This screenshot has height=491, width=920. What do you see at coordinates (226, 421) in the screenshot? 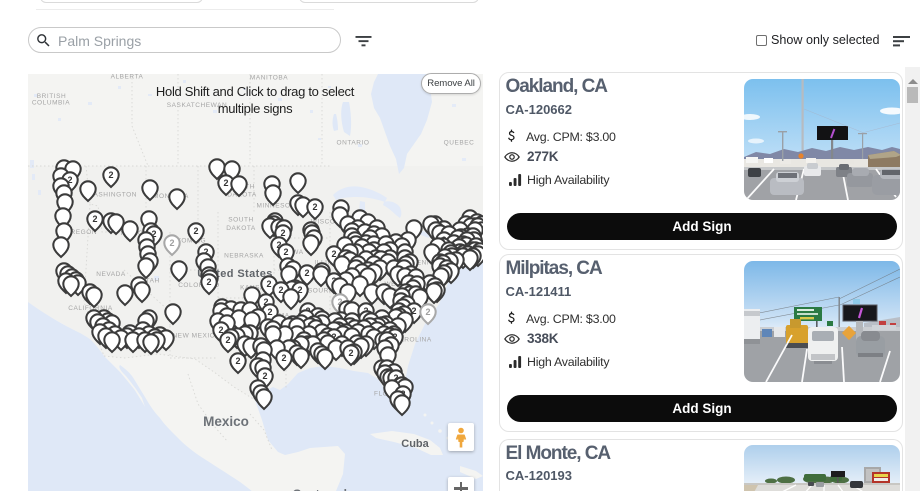
I see `svg-text: Mexico` at bounding box center [226, 421].